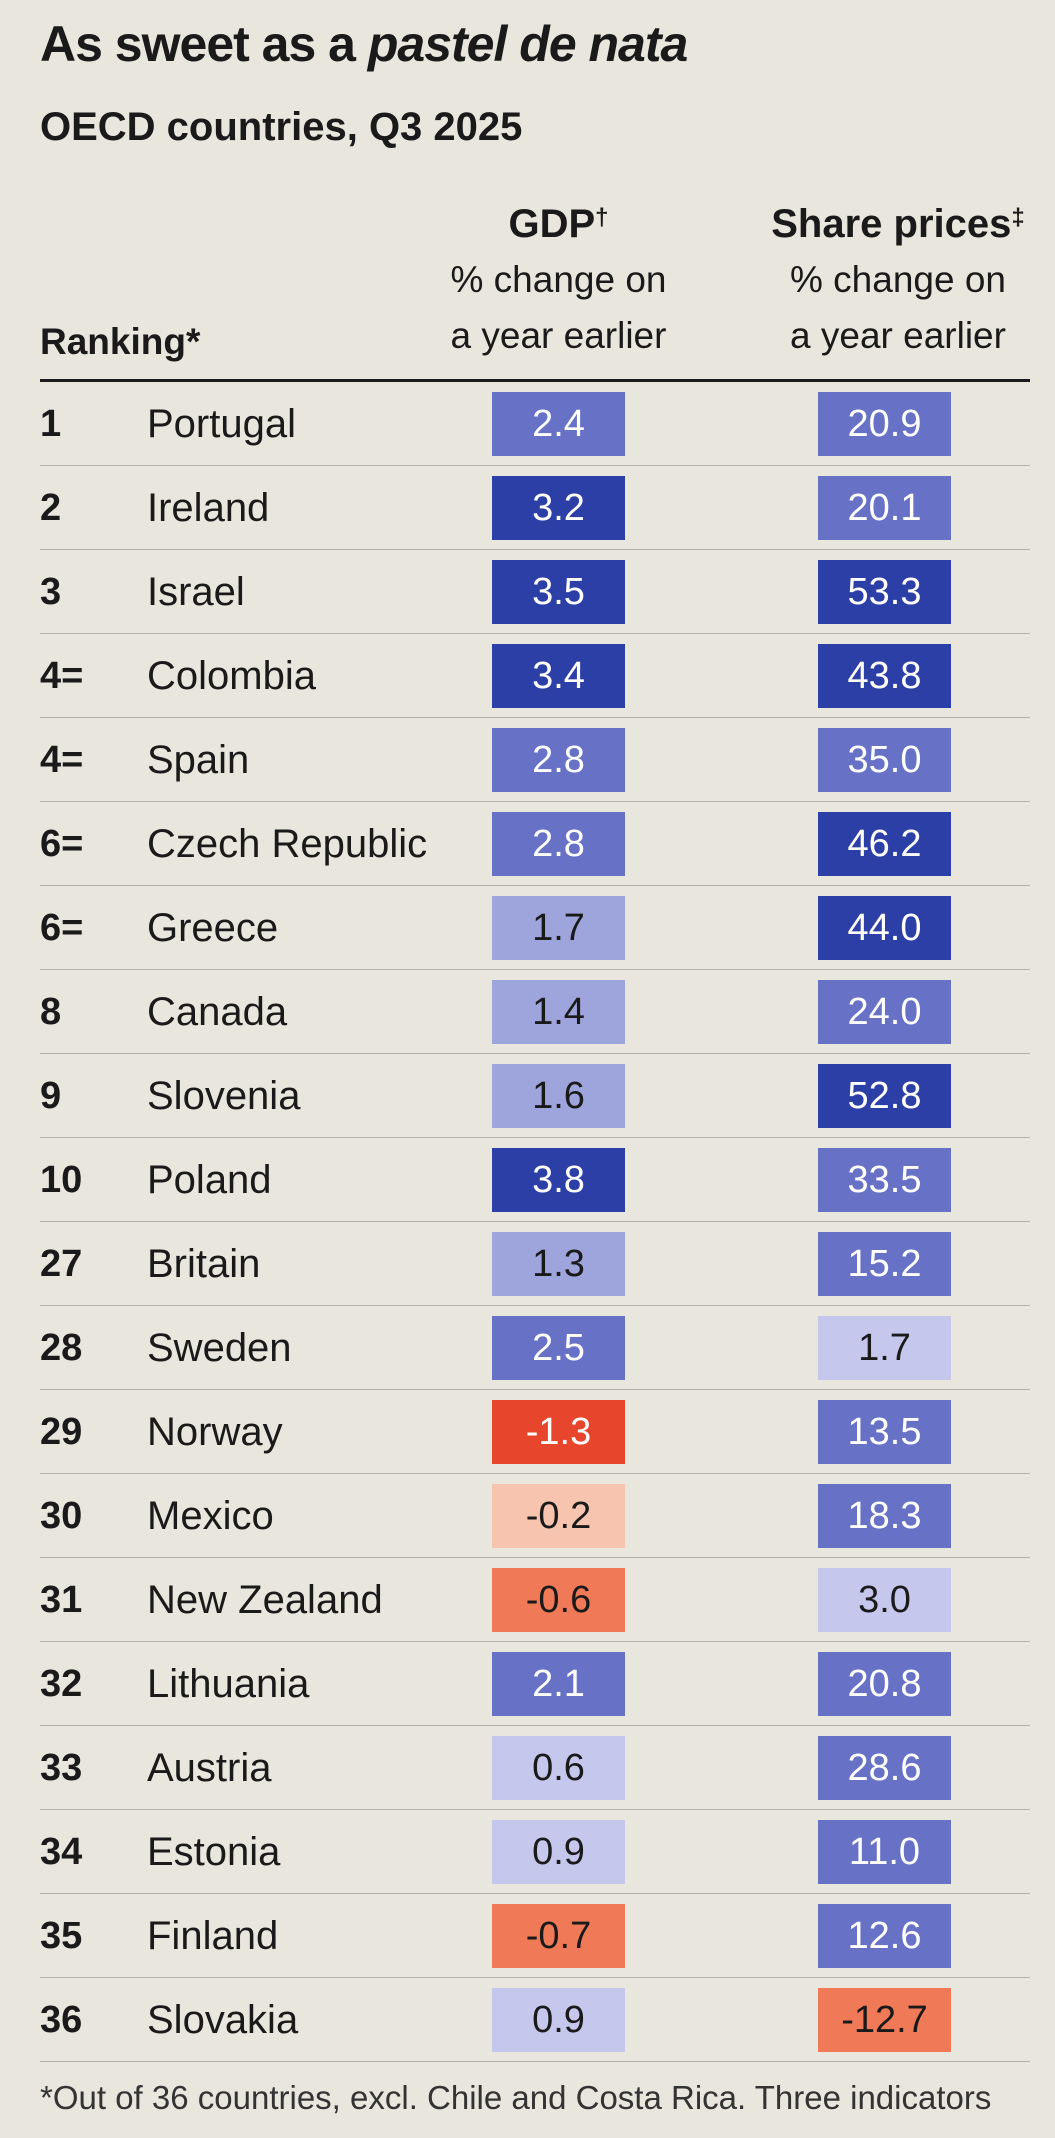 This screenshot has width=1055, height=2138. I want to click on gdp-value-cell: 2.8, so click(558, 844).